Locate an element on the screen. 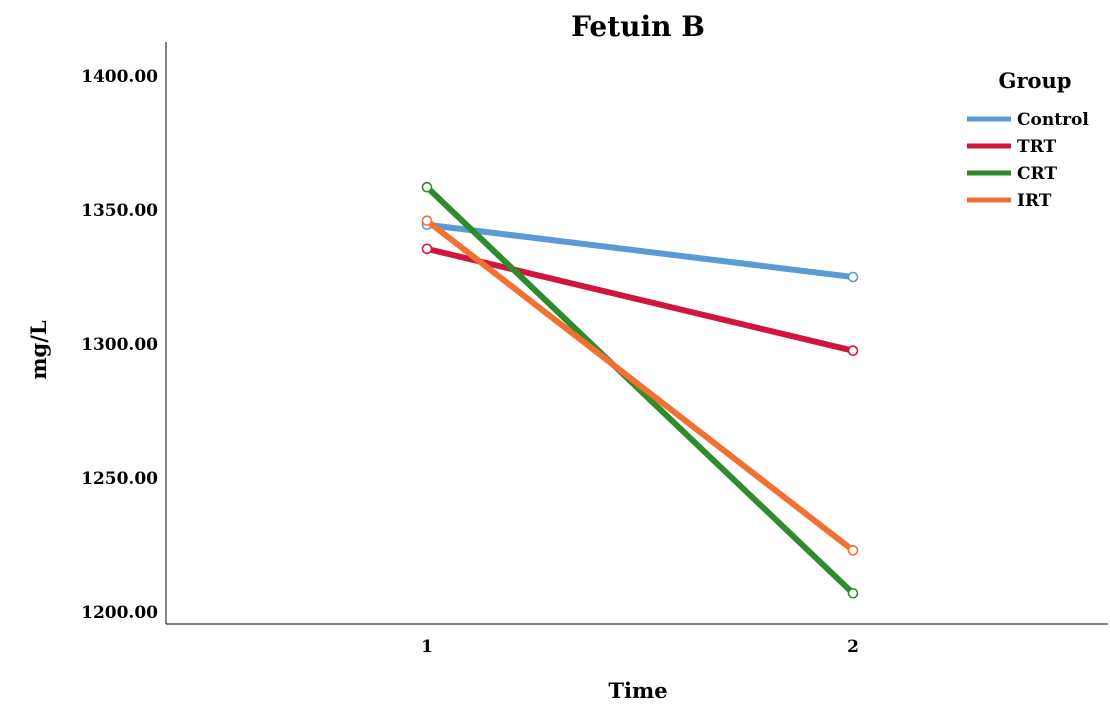 The height and width of the screenshot is (704, 1110). x-tick-label: 2 is located at coordinates (853, 647).